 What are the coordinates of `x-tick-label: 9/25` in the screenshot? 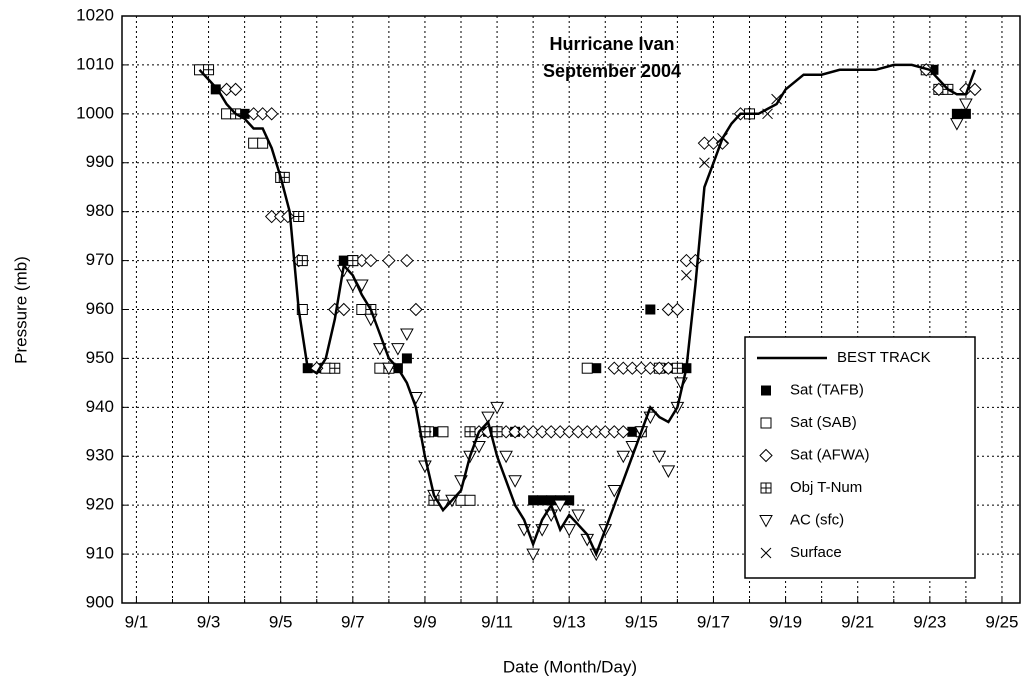 It's located at (1001, 621).